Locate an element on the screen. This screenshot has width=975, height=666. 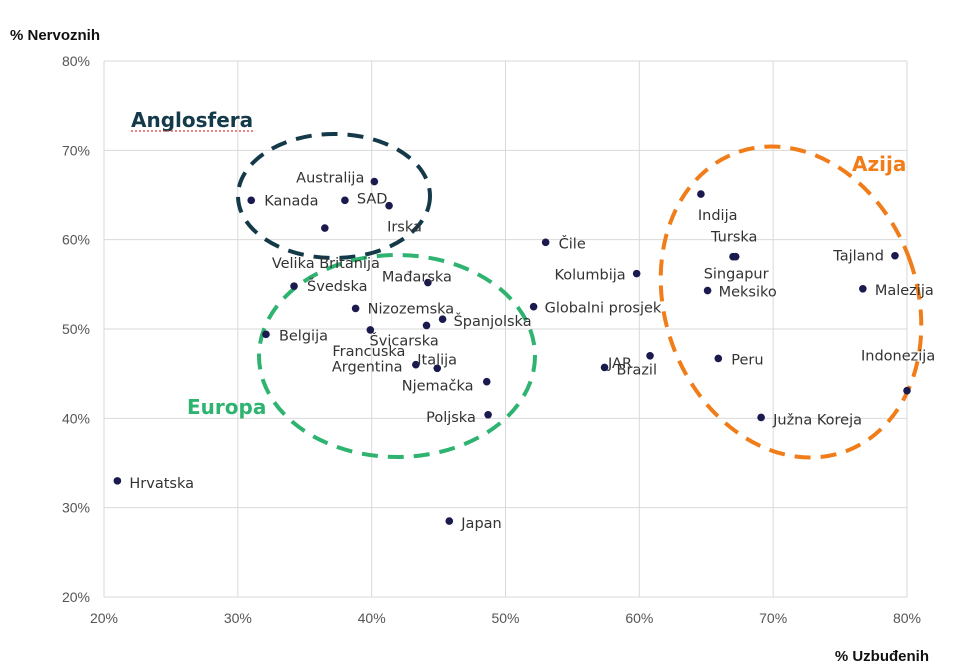
point-label-singapur: Singapur is located at coordinates (736, 275).